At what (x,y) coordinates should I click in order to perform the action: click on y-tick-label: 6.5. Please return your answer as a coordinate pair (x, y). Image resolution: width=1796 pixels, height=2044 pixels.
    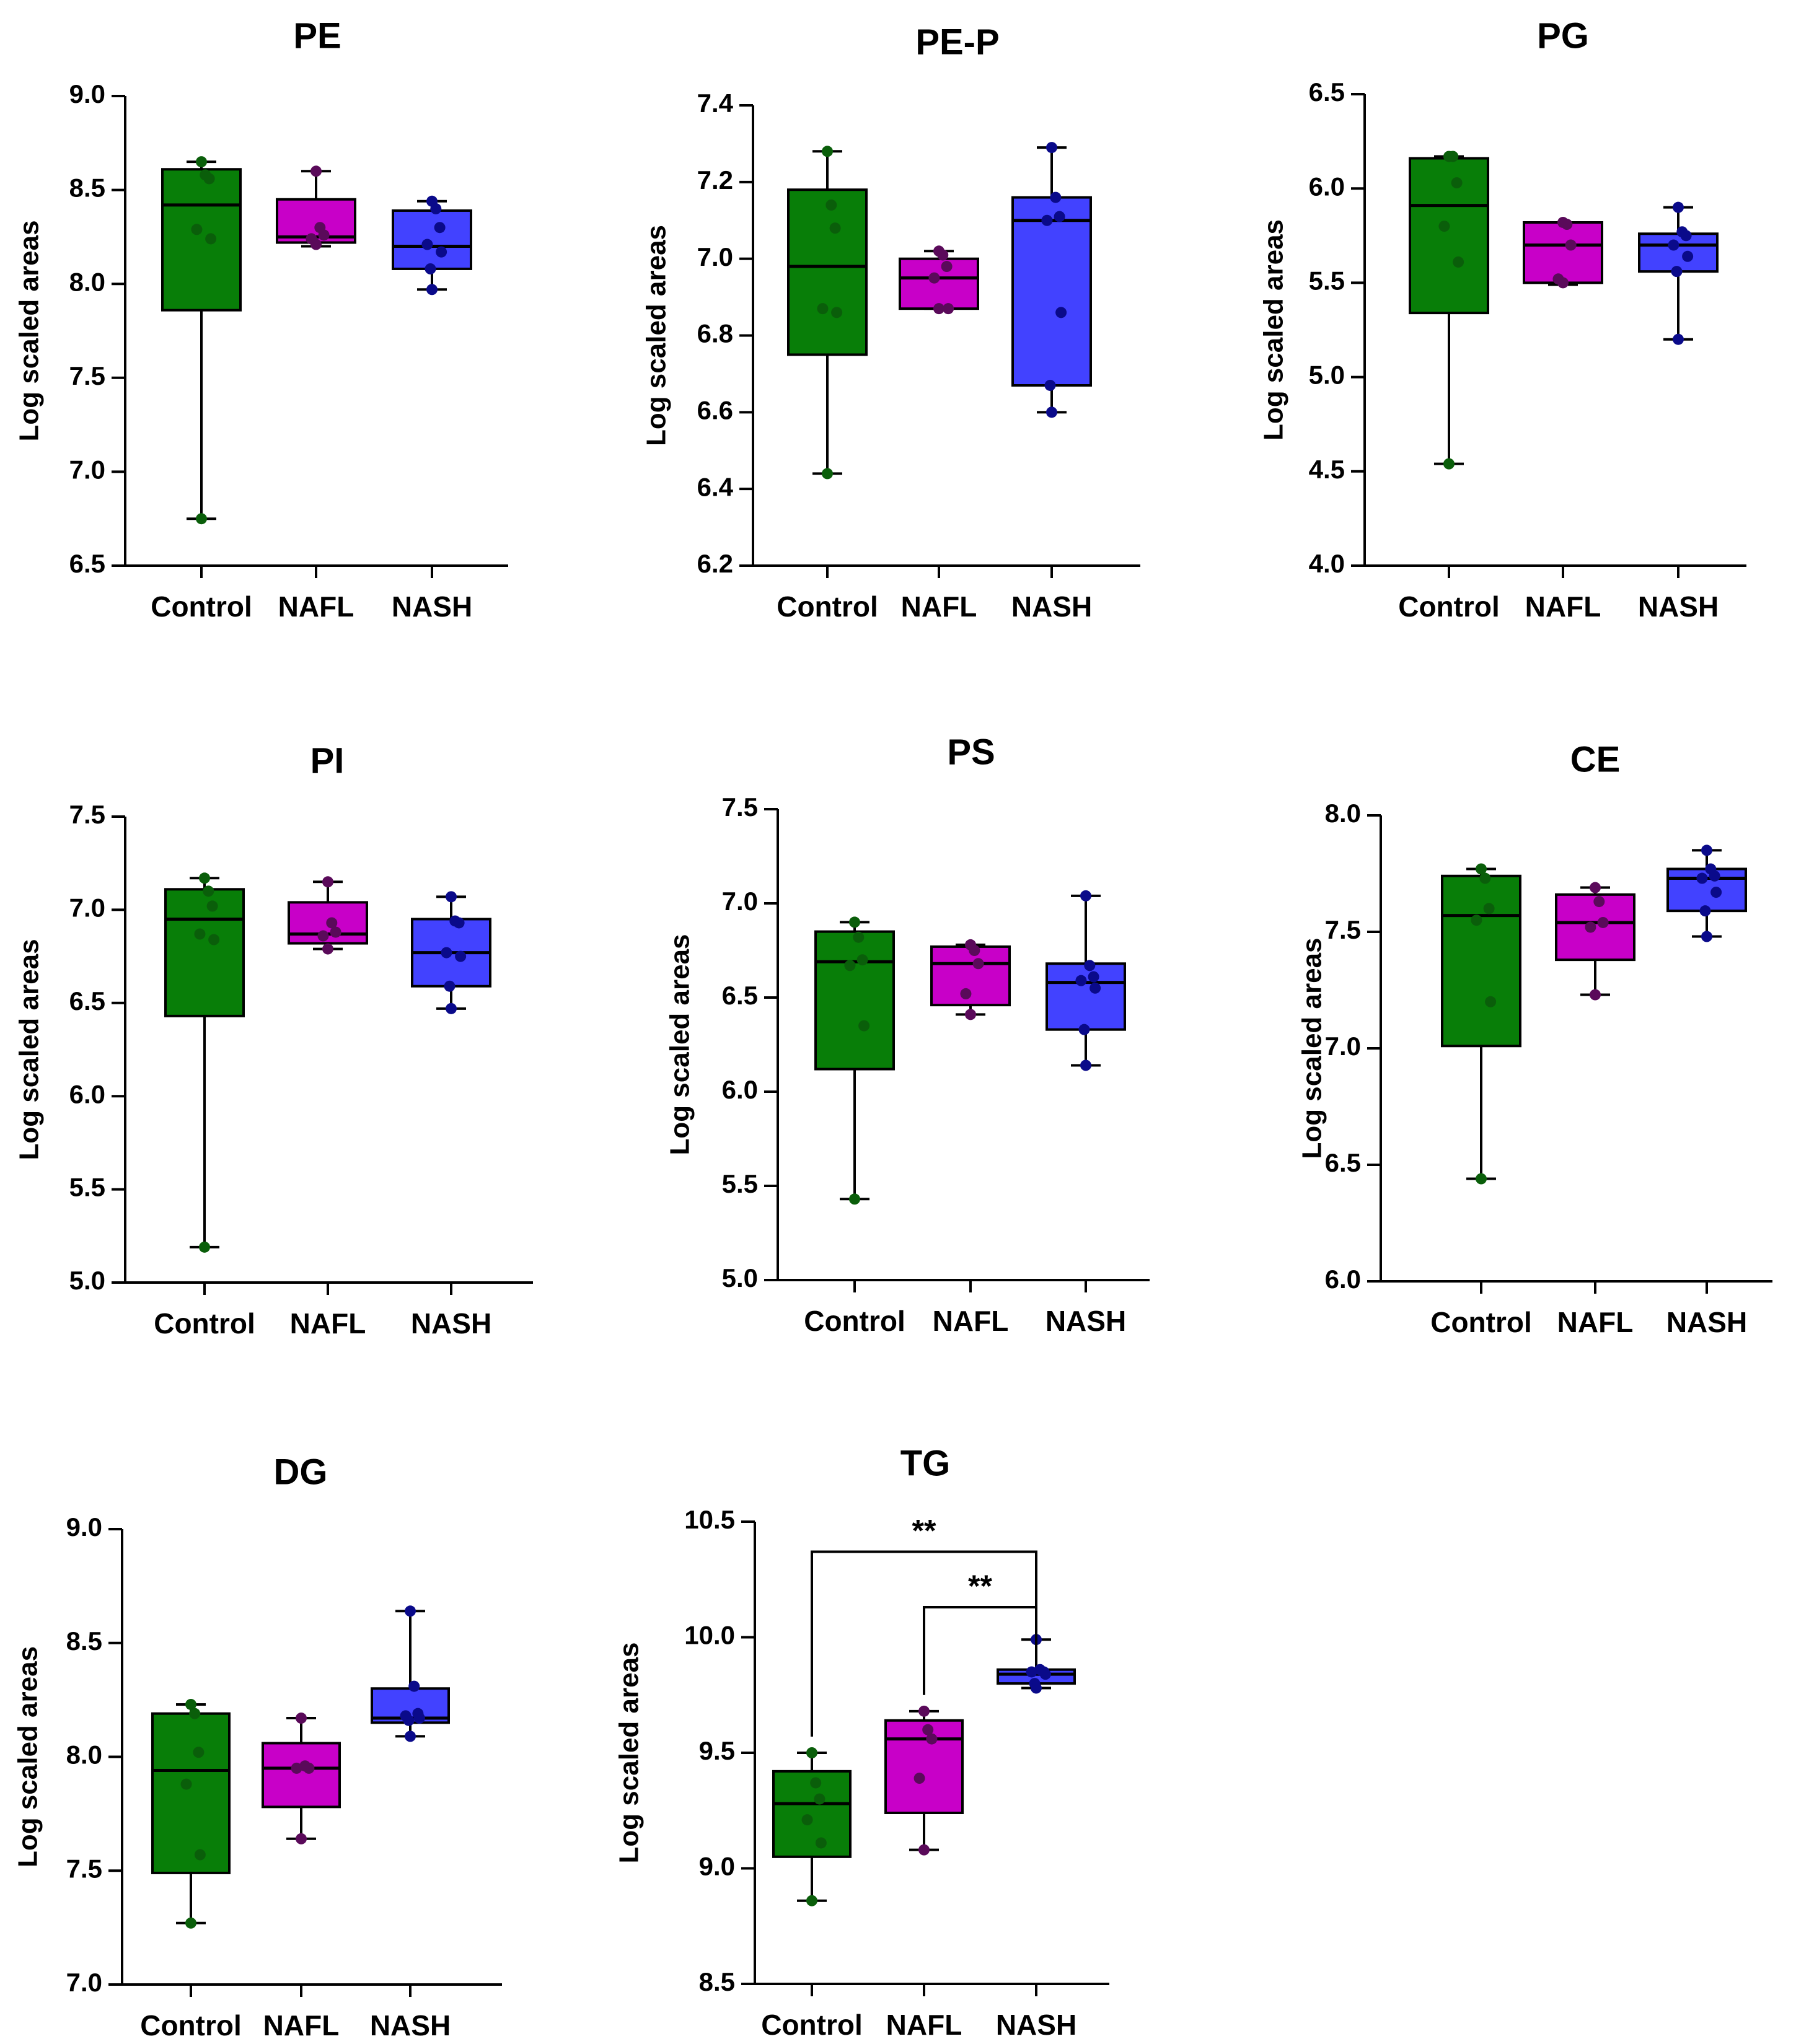
    Looking at the image, I should click on (740, 995).